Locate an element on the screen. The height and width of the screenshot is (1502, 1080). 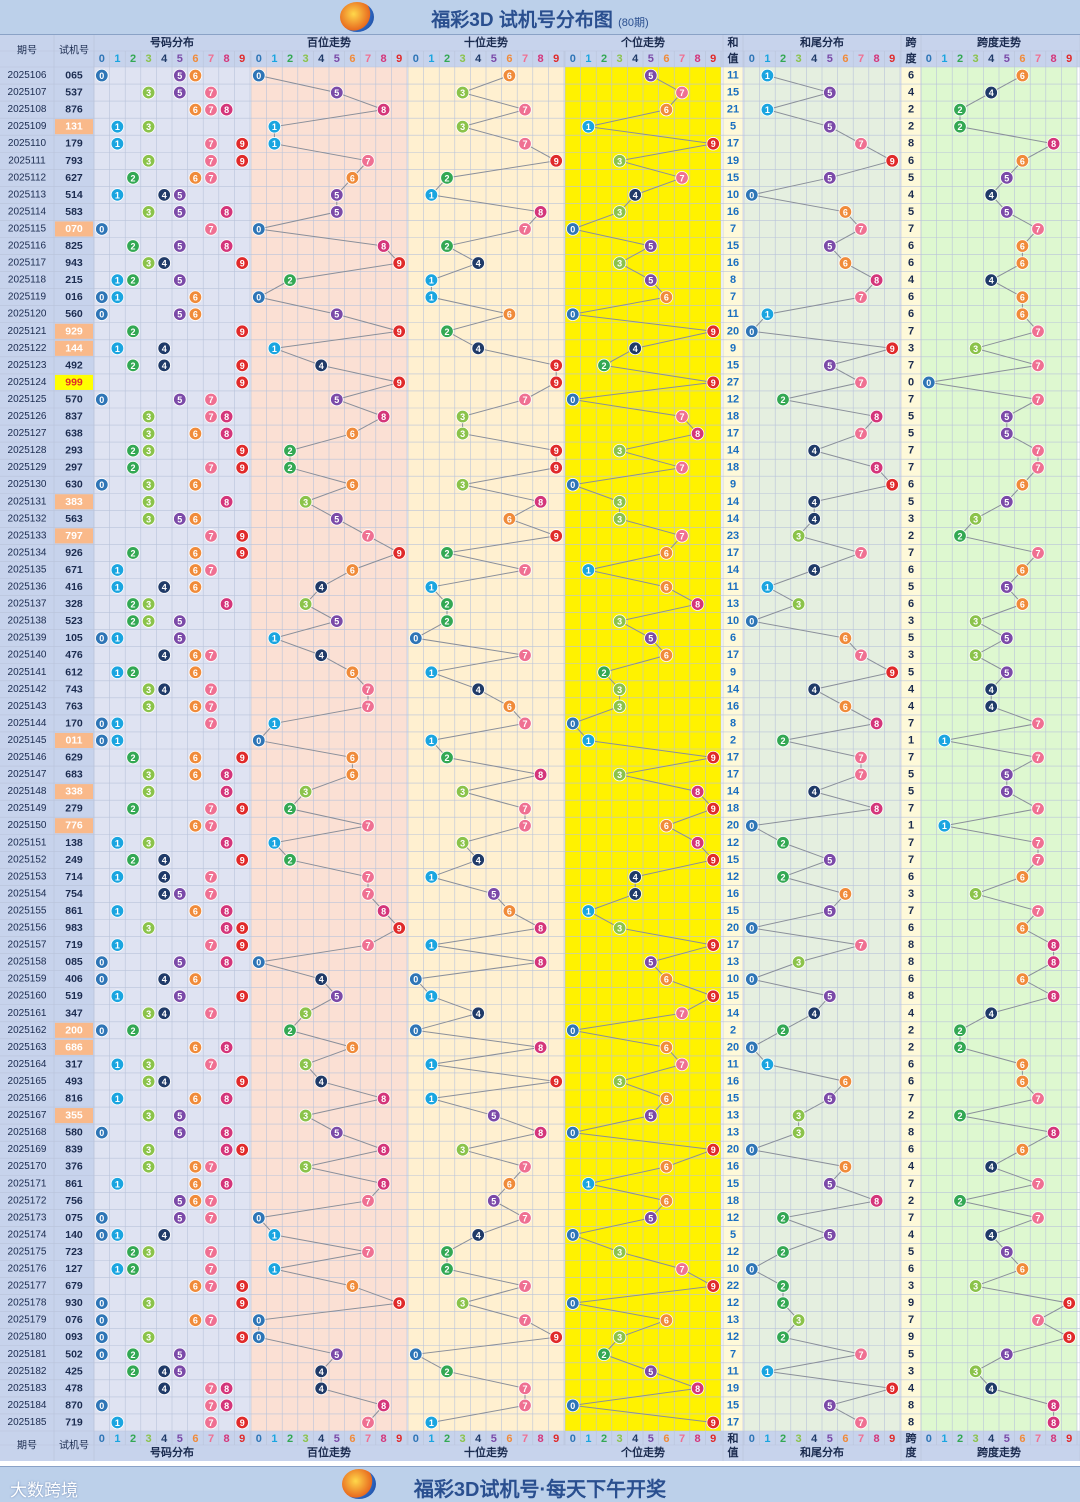
span-cell: 6 is located at coordinates (911, 1269).